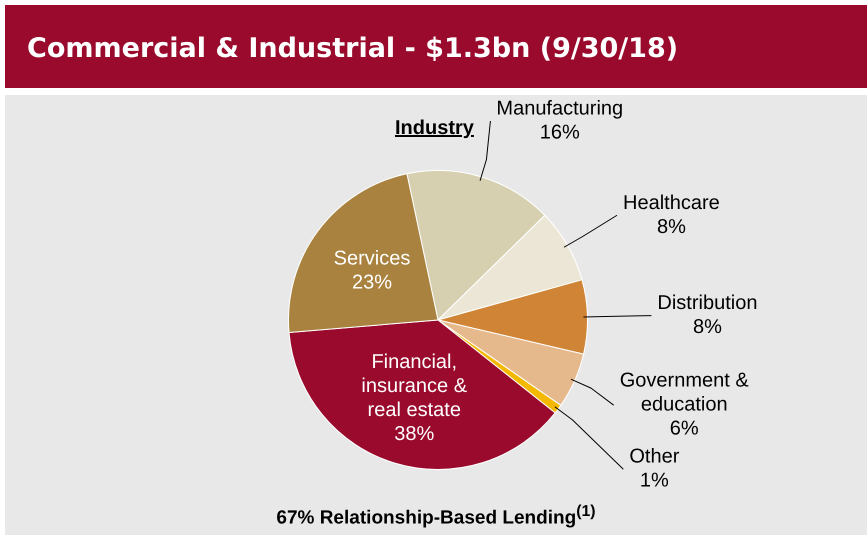 This screenshot has height=535, width=867. What do you see at coordinates (707, 303) in the screenshot?
I see `slice-label: Distribution` at bounding box center [707, 303].